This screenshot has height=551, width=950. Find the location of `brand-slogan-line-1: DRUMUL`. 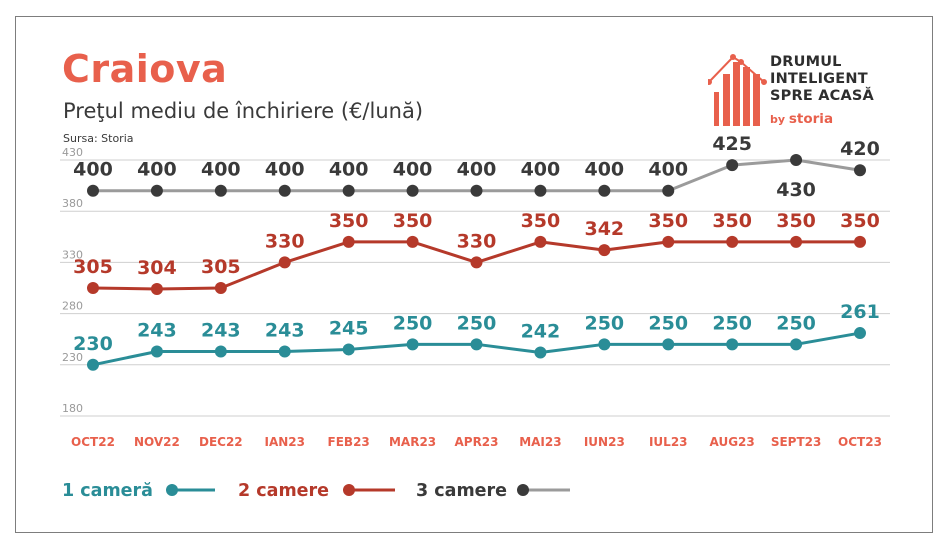

brand-slogan-line-1: DRUMUL is located at coordinates (806, 62).